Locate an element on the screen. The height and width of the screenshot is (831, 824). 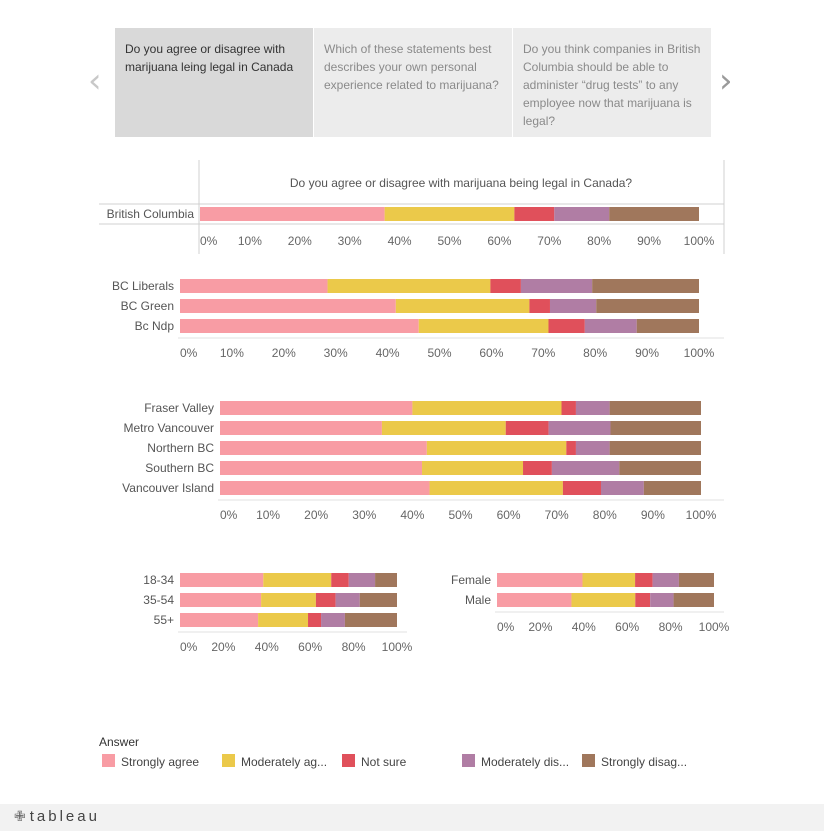
bar-18-34-moderately-dis is located at coordinates (362, 580).